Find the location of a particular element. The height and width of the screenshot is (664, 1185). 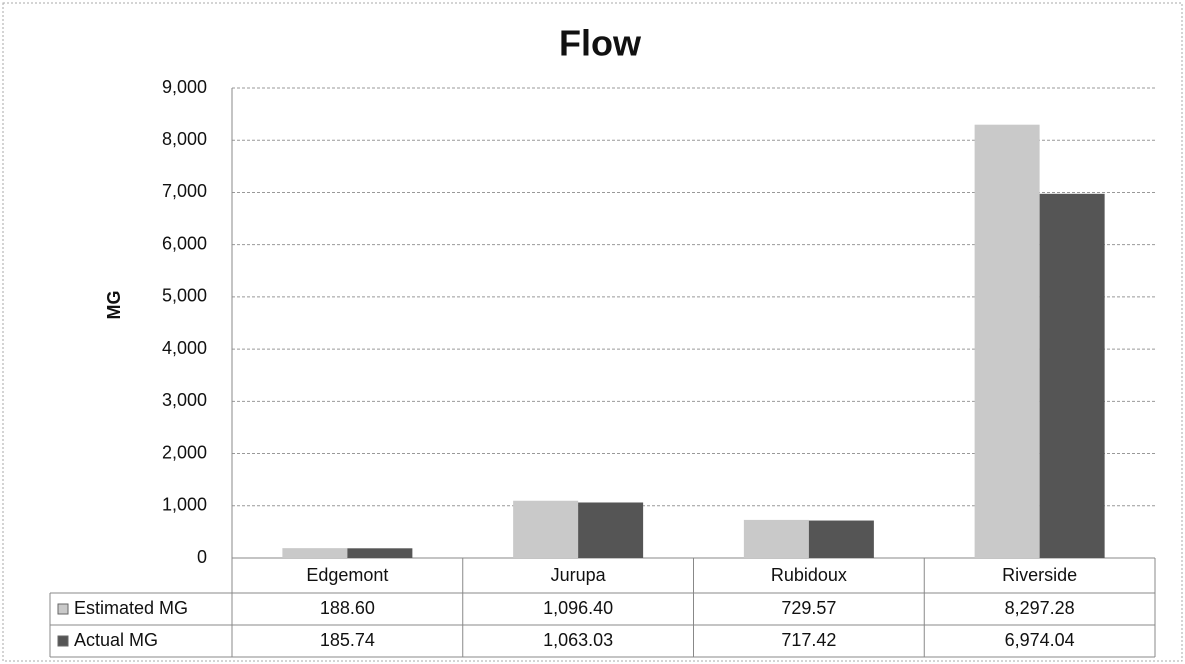

category-label: Edgemont is located at coordinates (347, 575).